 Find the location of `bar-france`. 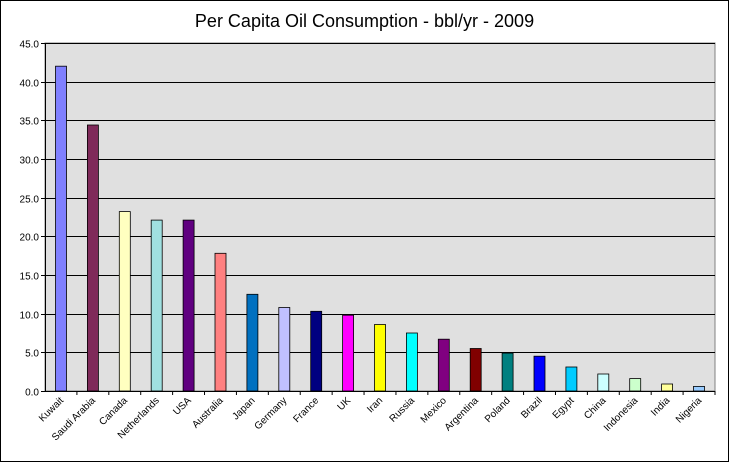

bar-france is located at coordinates (316, 351).